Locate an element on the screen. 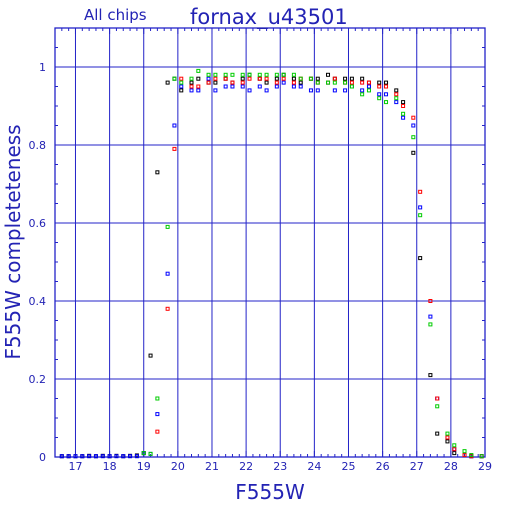  x-tick-label: 17 is located at coordinates (75, 466).